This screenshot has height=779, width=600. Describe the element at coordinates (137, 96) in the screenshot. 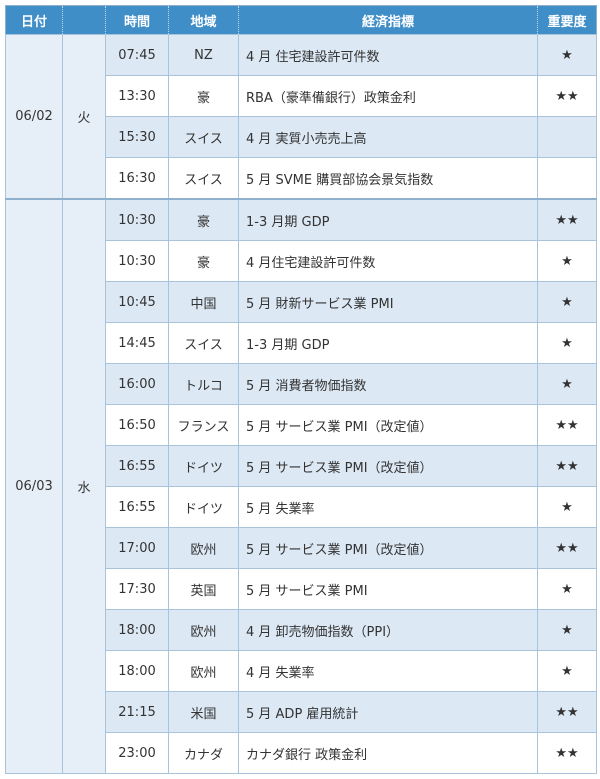

I see `time-cell: 13:30` at that location.